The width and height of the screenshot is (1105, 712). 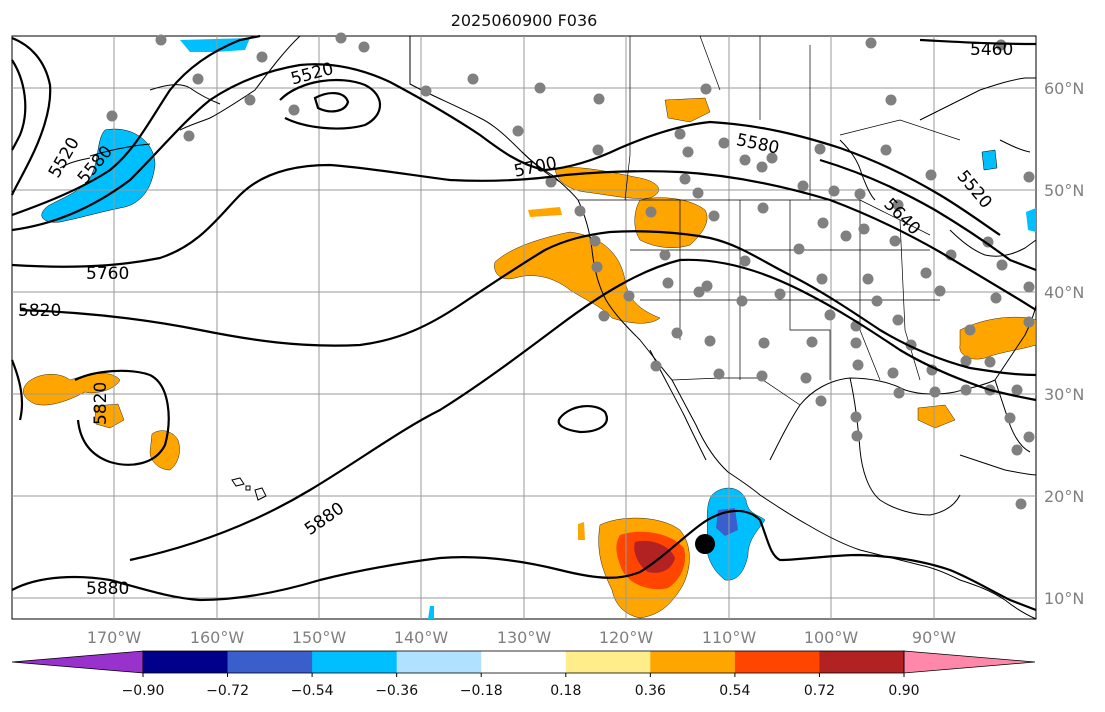 I want to click on colorbar-tick-label: −0.90, so click(x=143, y=691).